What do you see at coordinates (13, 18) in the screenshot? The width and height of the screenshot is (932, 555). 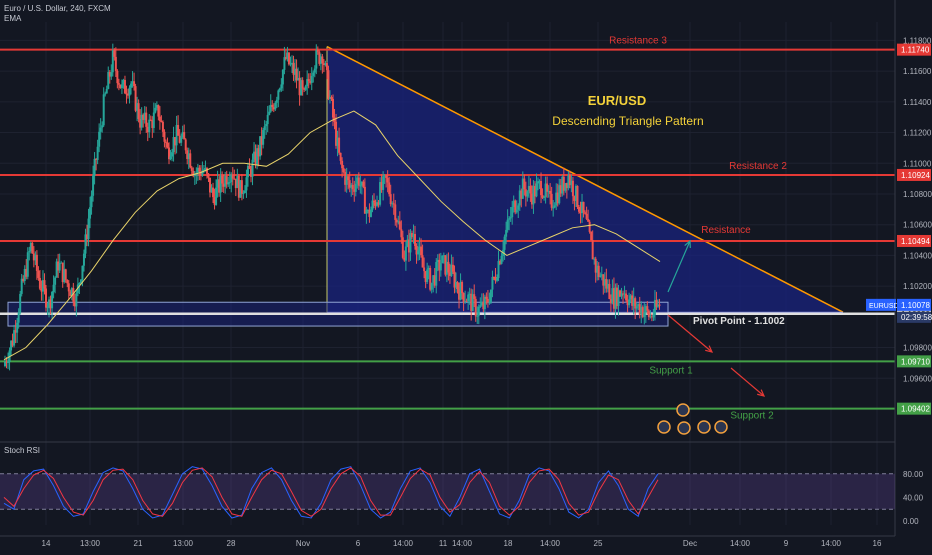 I see `indicator-label: EMA` at bounding box center [13, 18].